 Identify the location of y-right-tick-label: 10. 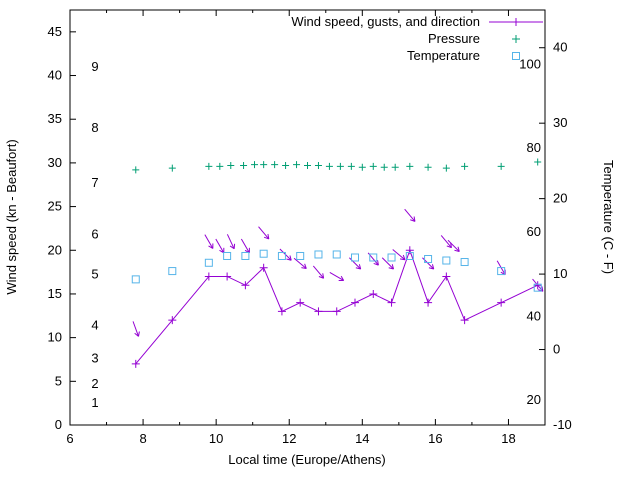
(560, 273).